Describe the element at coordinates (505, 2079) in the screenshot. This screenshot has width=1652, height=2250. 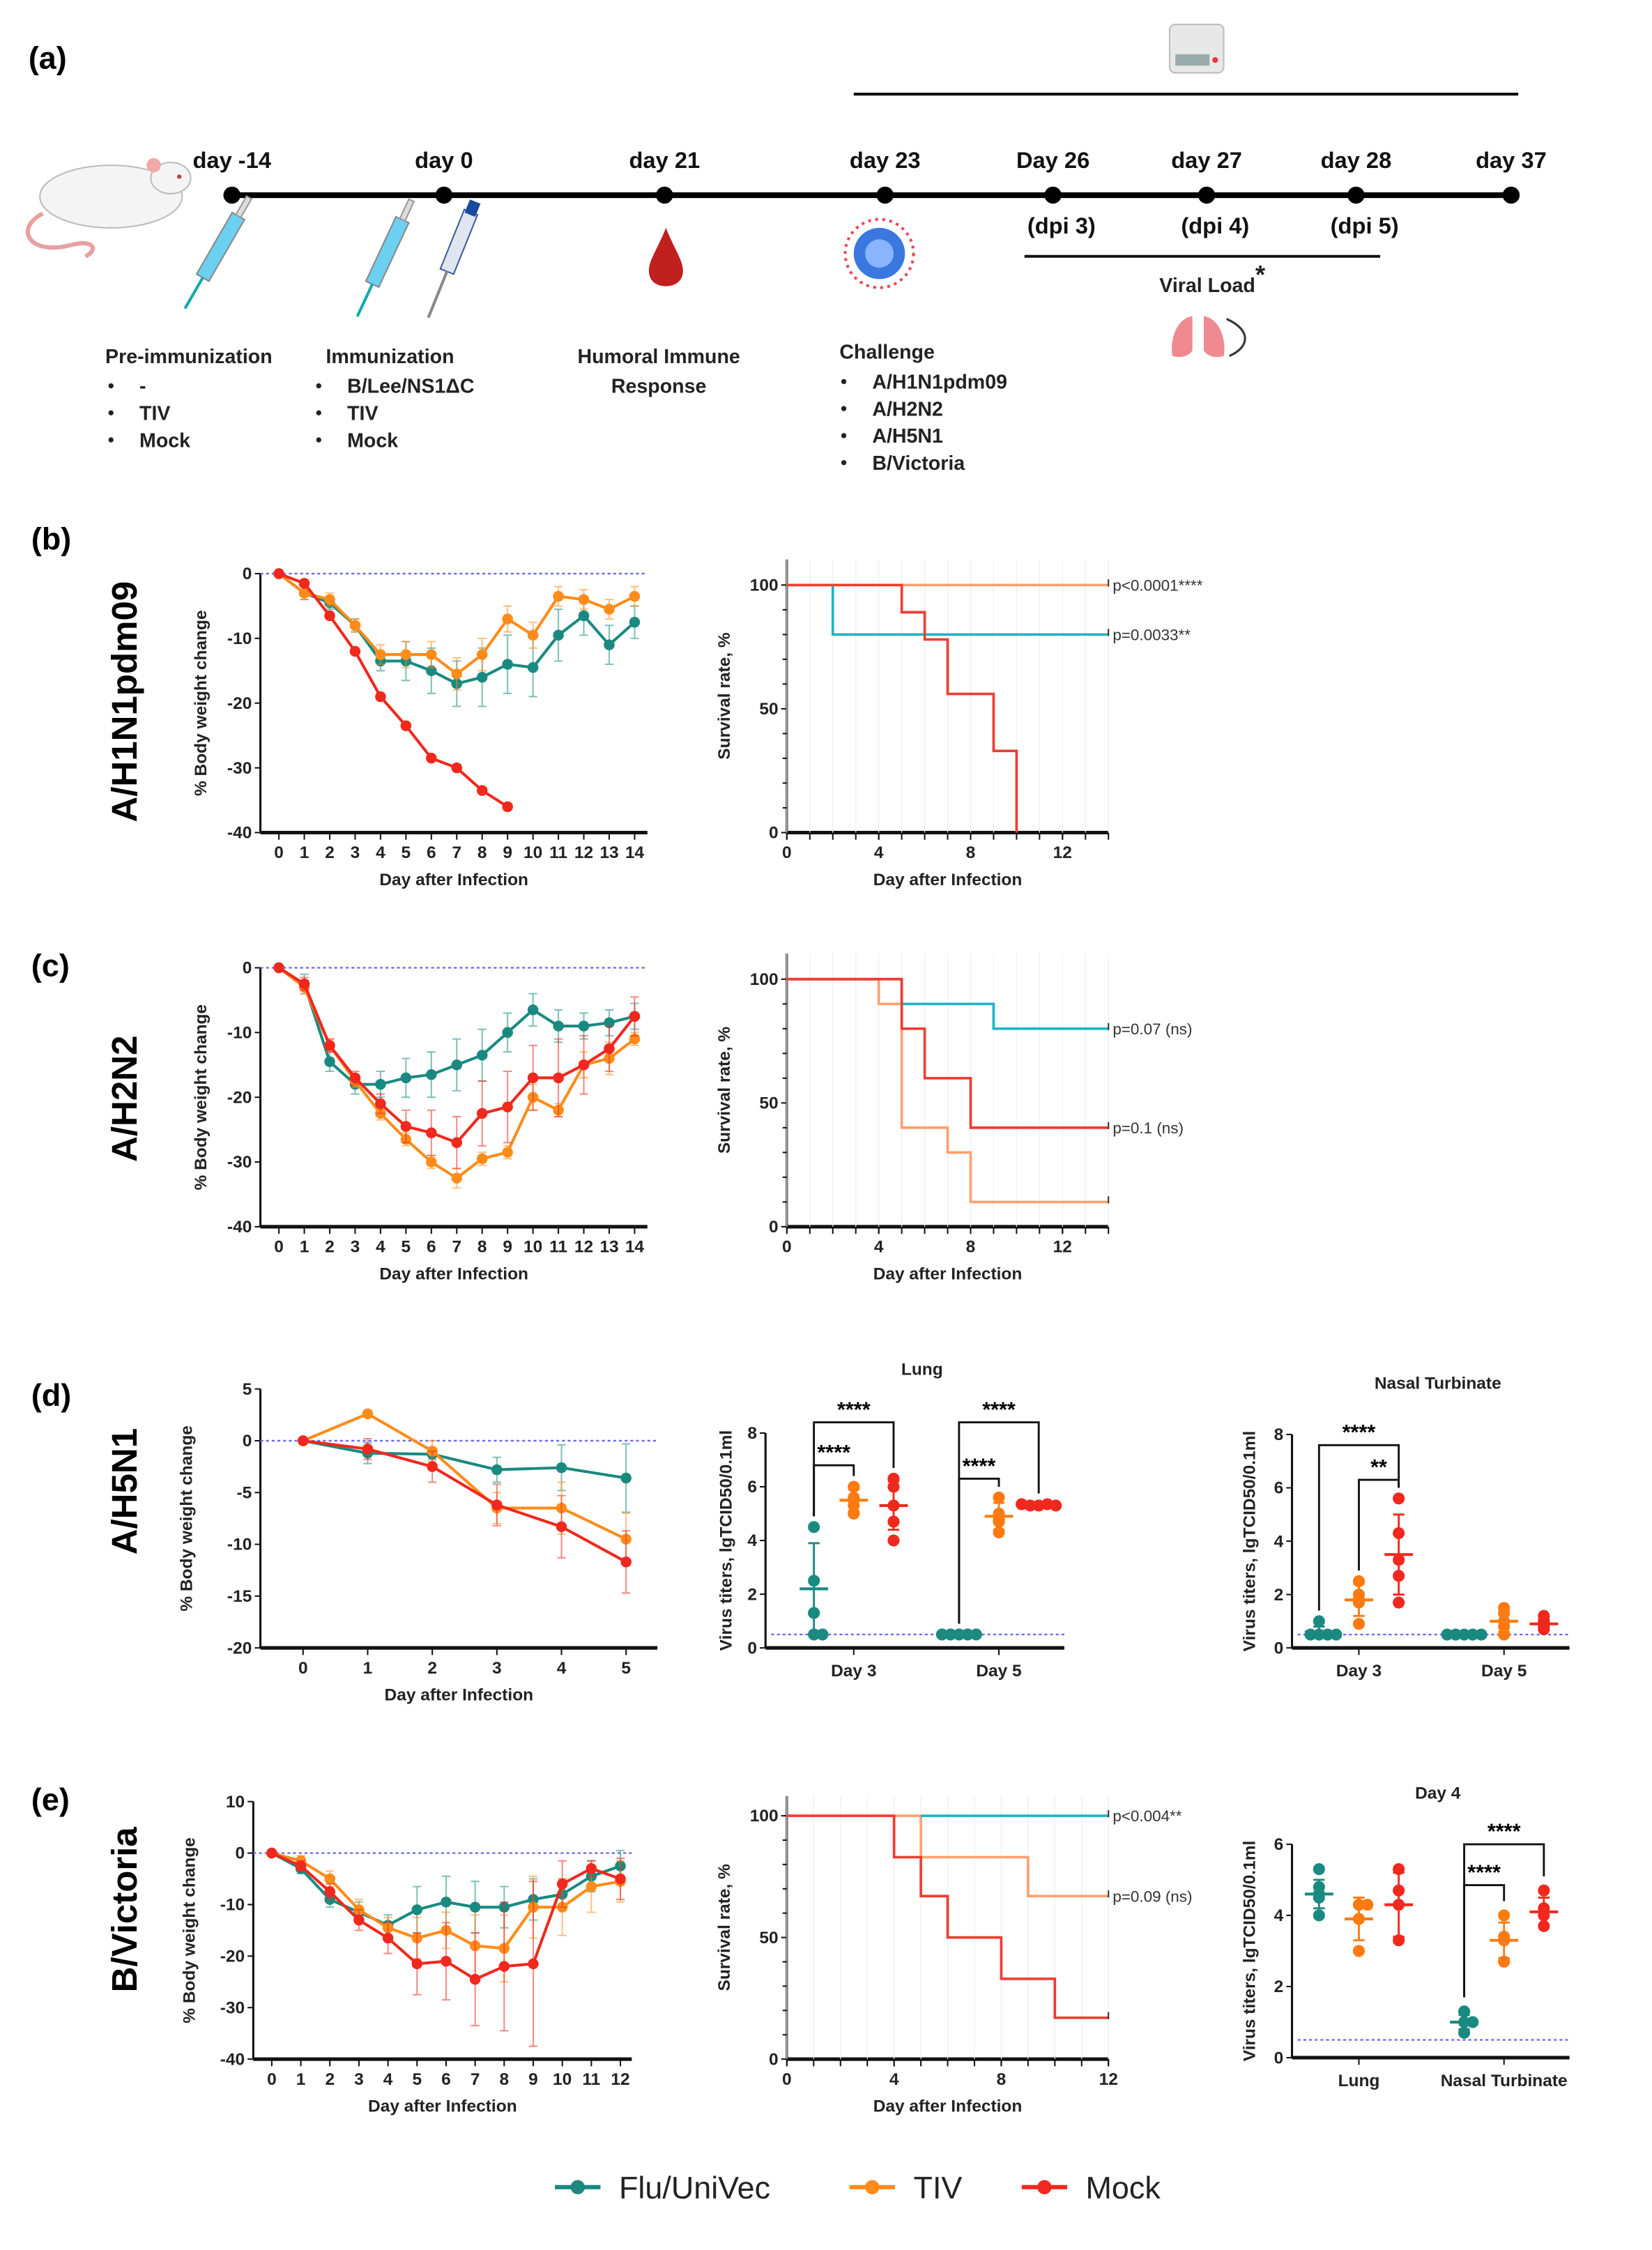
I see `x-tick-label: 8` at that location.